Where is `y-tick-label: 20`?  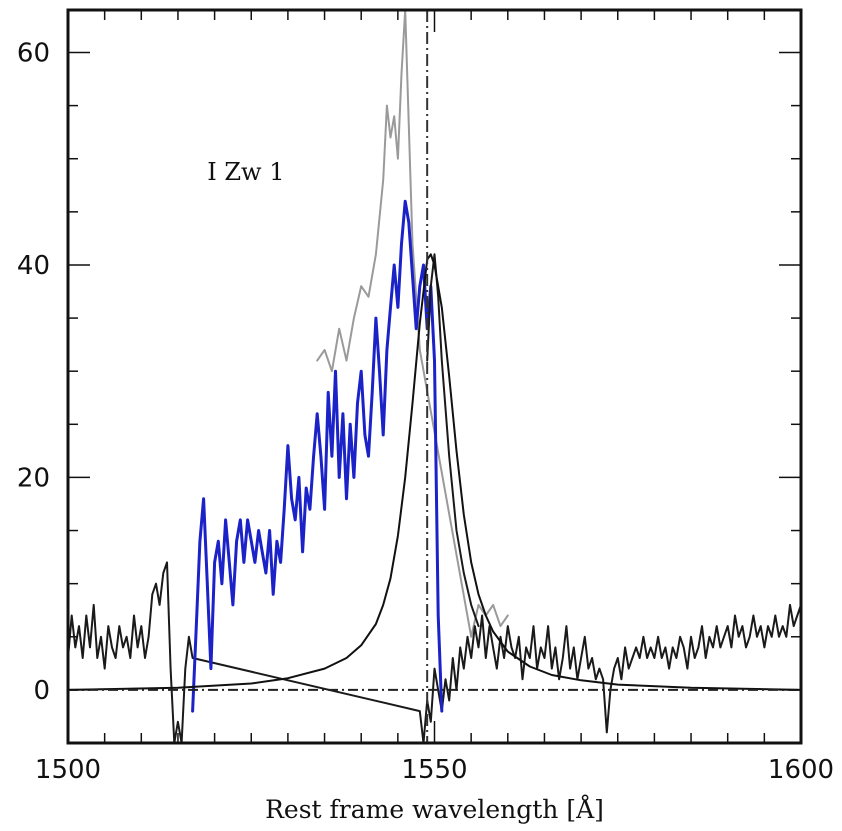
y-tick-label: 20 is located at coordinates (33, 478).